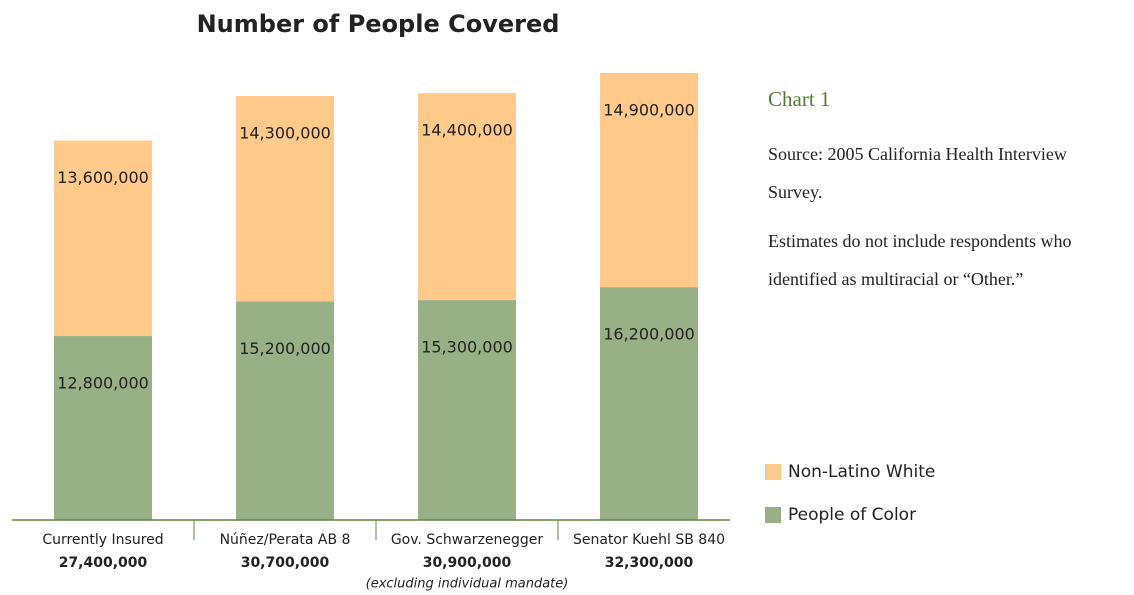  What do you see at coordinates (649, 563) in the screenshot?
I see `total-label: 32,300,000` at bounding box center [649, 563].